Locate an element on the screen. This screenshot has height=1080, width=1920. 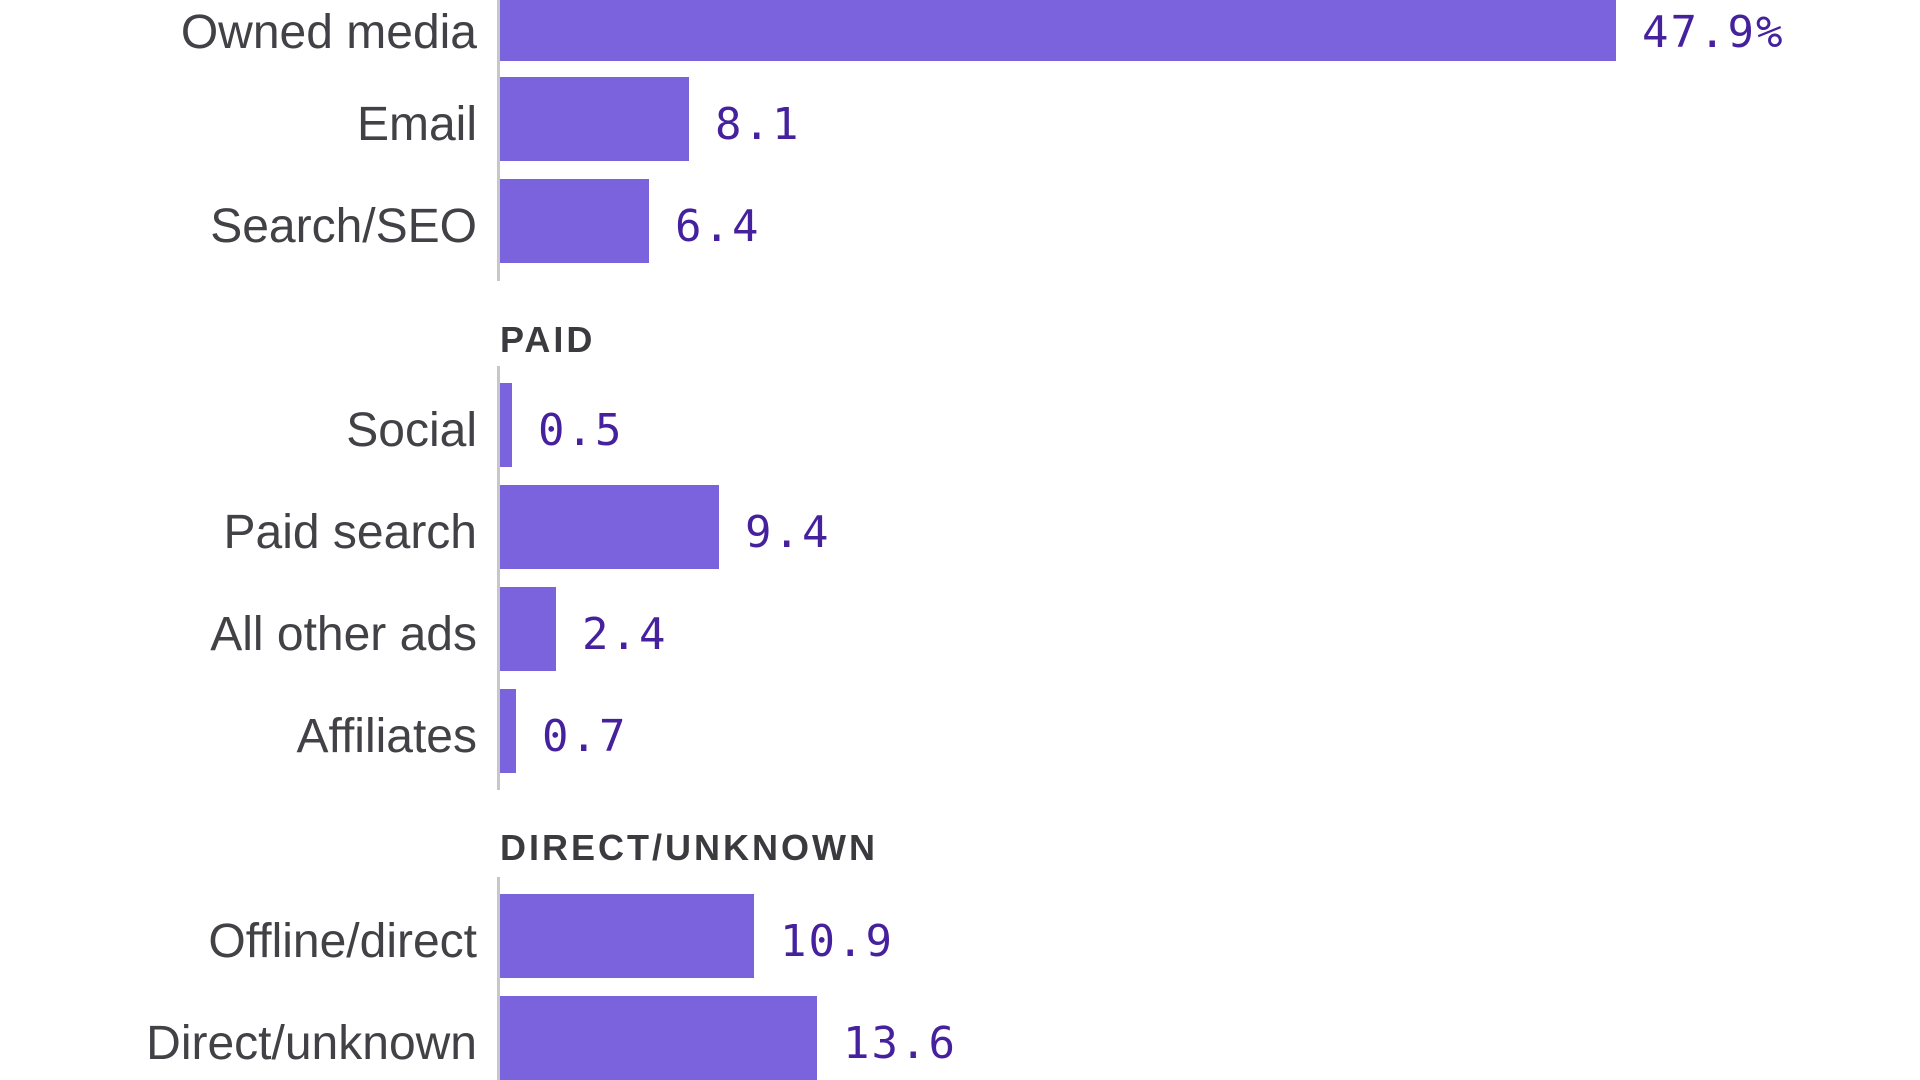
category-label: Paid search is located at coordinates (350, 532).